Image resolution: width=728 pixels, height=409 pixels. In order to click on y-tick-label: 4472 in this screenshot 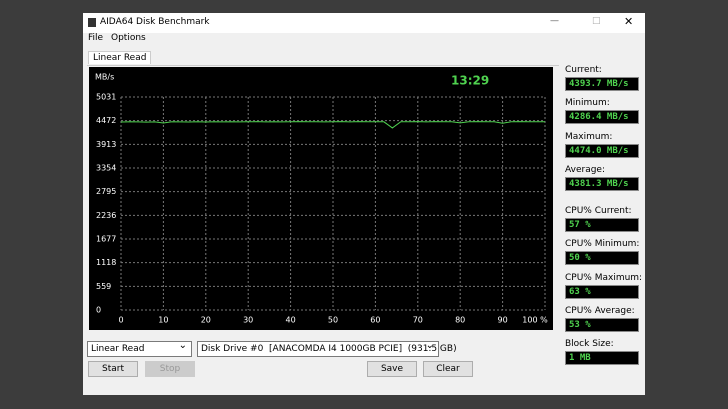, I will do `click(106, 120)`.